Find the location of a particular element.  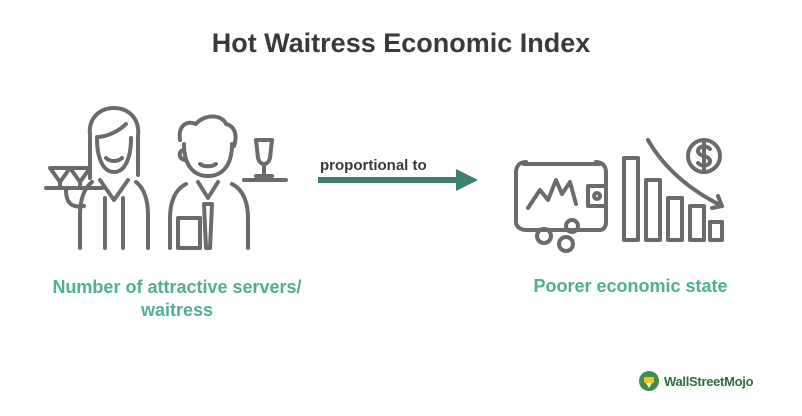

right-caption: Poorer economic state is located at coordinates (630, 286).